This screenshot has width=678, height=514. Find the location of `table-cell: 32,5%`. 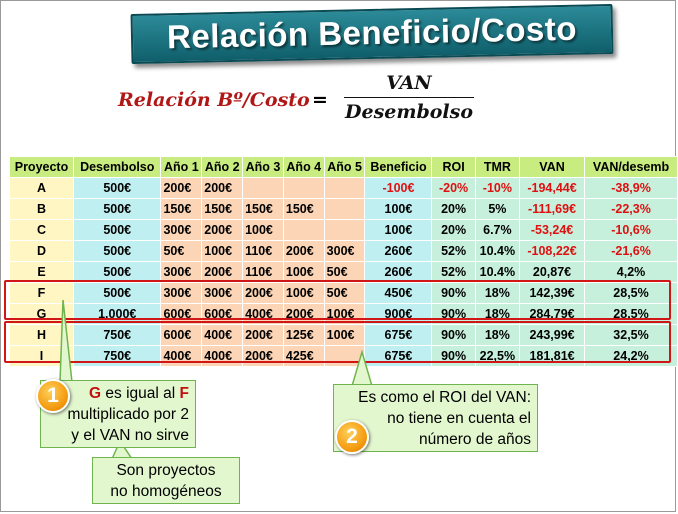

table-cell: 32,5% is located at coordinates (631, 335).